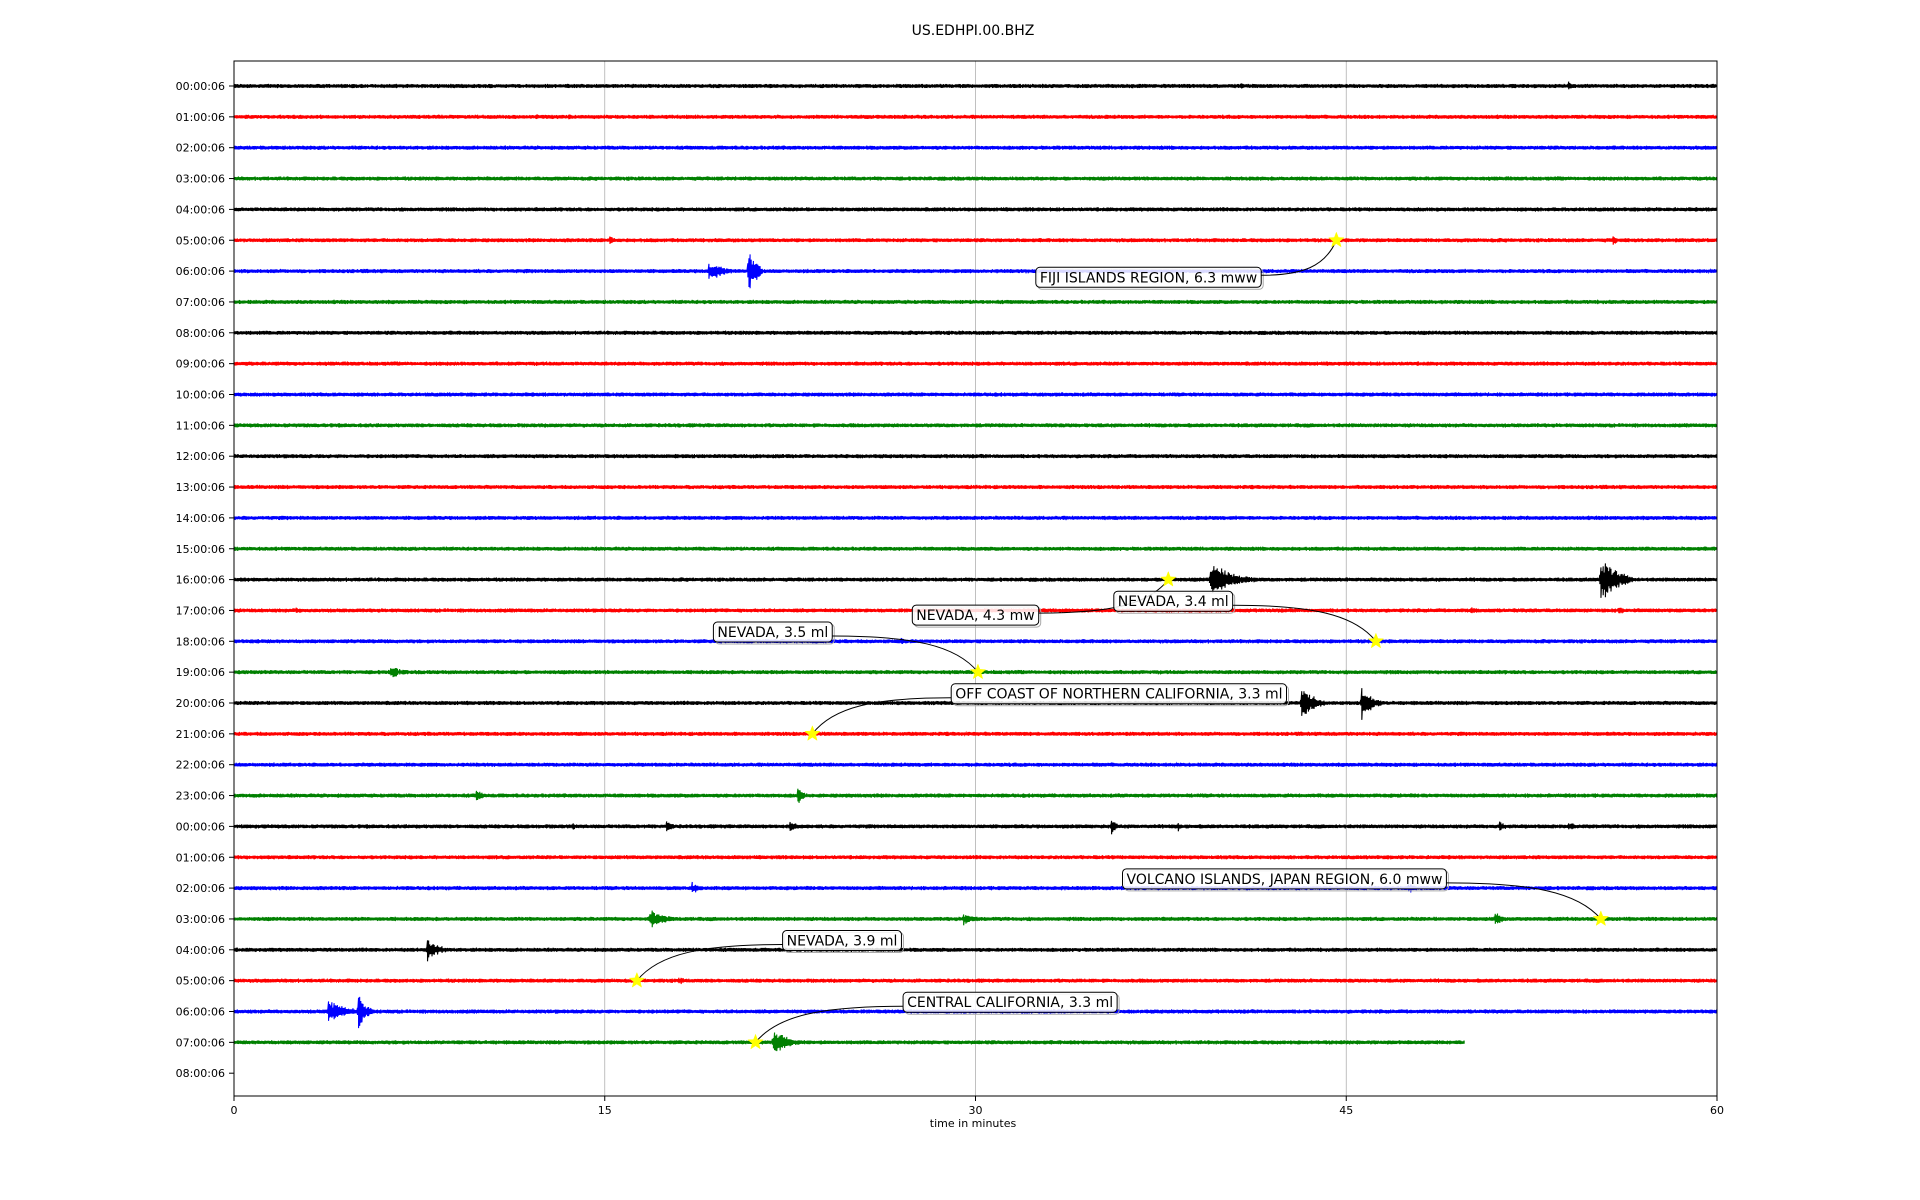 This screenshot has height=1200, width=1920. I want to click on y-tick-label: 06:00:06, so click(200, 271).